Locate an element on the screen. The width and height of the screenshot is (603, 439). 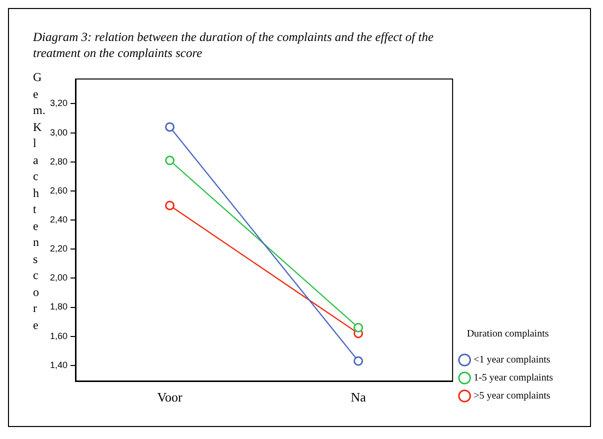
y-tick-label: 1,80 is located at coordinates (59, 307).